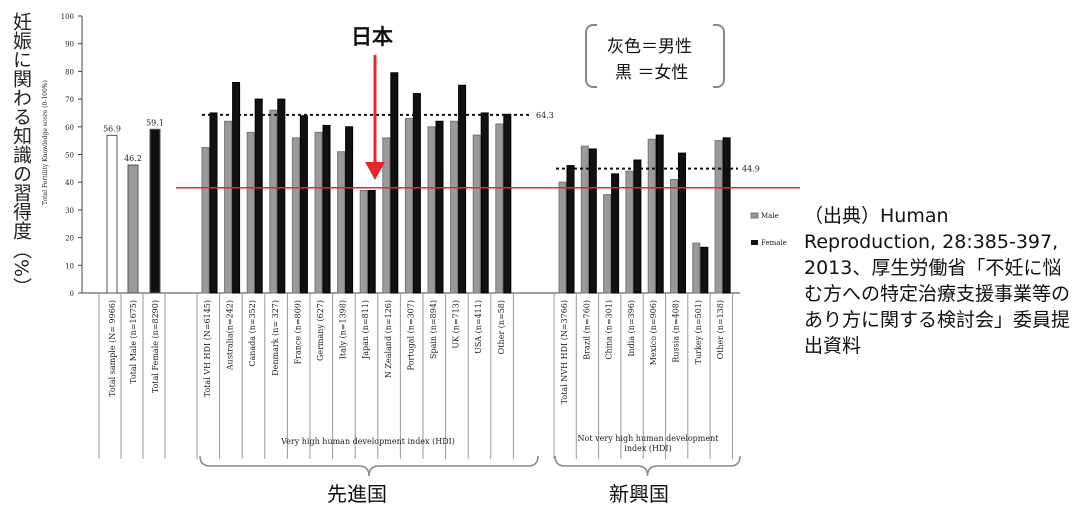 This screenshot has height=507, width=1075. What do you see at coordinates (652, 73) in the screenshot?
I see `legend-female: 黒 ＝女性` at bounding box center [652, 73].